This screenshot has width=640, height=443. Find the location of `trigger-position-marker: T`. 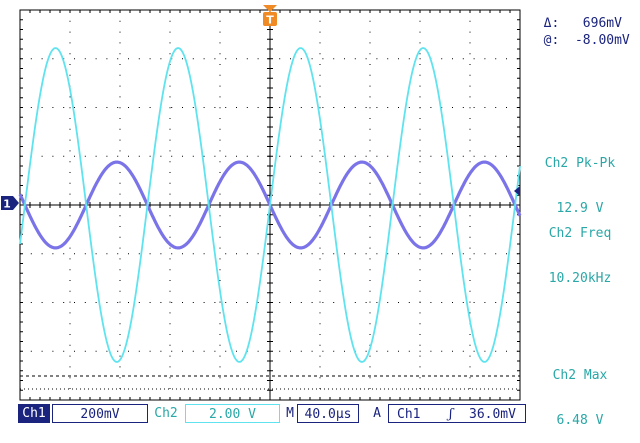

trigger-position-marker: T is located at coordinates (270, 16).